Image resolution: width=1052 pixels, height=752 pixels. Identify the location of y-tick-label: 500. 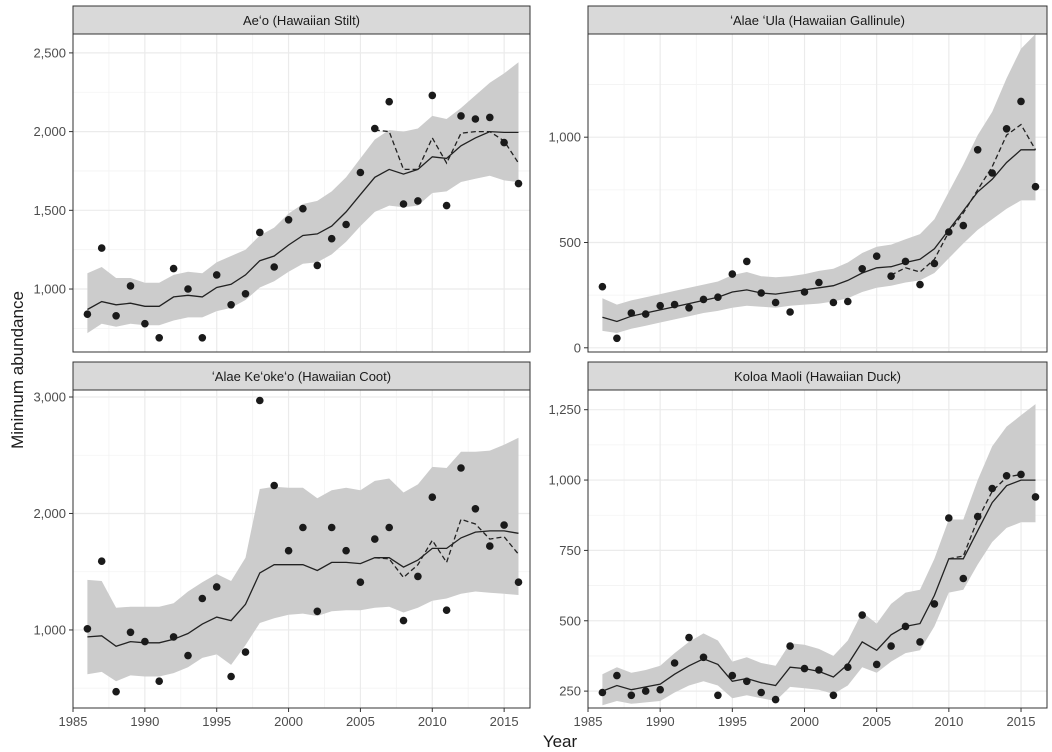
(570, 242).